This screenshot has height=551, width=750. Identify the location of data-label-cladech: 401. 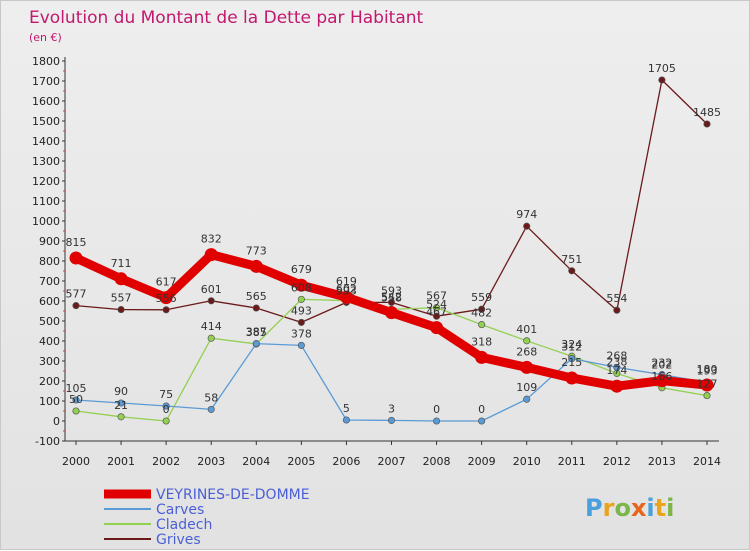
(526, 329).